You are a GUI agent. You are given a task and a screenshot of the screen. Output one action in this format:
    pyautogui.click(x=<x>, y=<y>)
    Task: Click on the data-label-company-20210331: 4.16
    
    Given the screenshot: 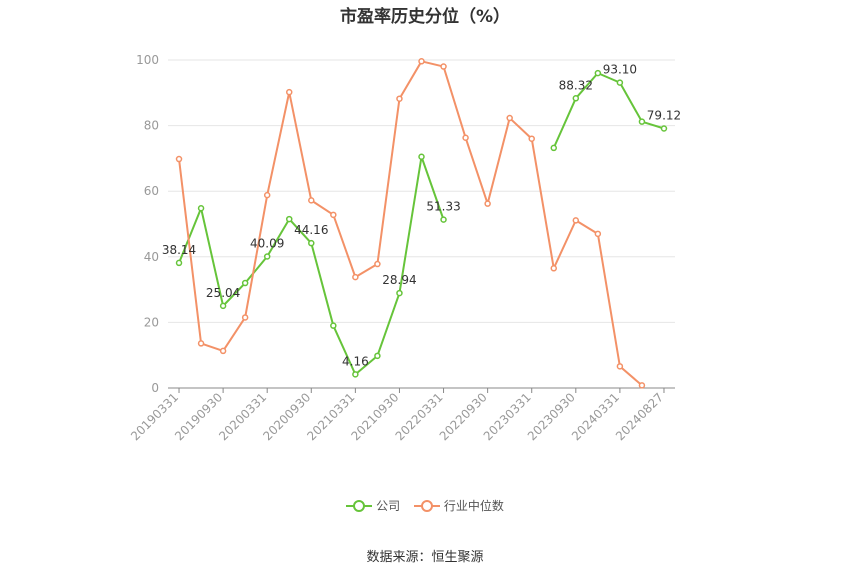 What is the action you would take?
    pyautogui.click(x=355, y=361)
    